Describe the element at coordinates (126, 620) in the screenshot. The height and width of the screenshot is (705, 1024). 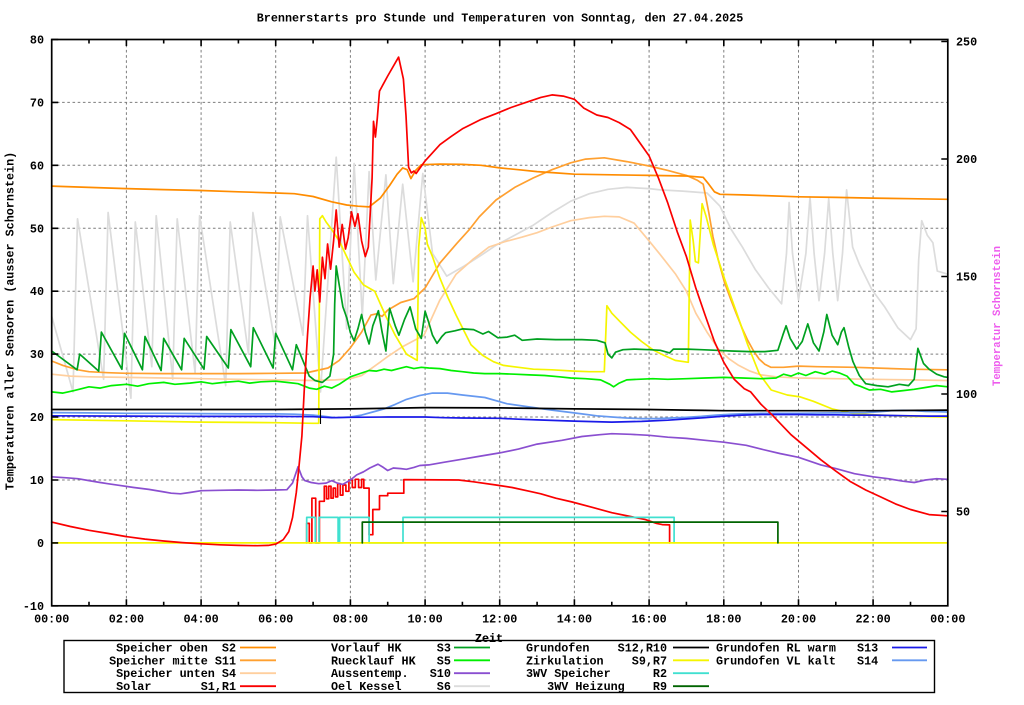
I see `svg-text: 02:00` at that location.